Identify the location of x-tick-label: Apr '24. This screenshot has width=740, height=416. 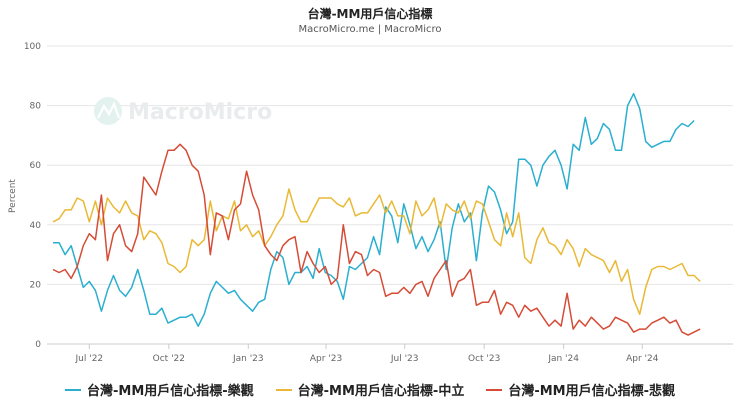
(642, 359).